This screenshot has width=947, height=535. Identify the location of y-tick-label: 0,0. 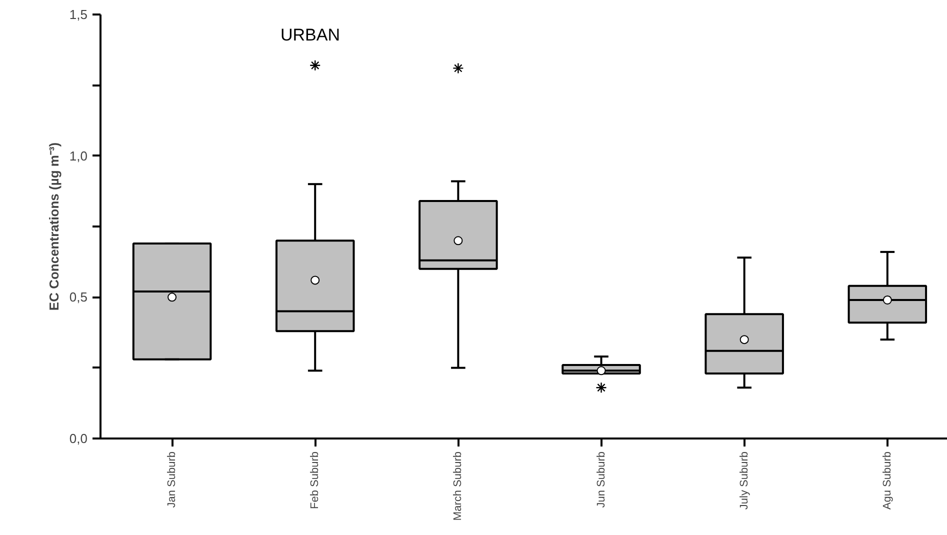
(78, 438).